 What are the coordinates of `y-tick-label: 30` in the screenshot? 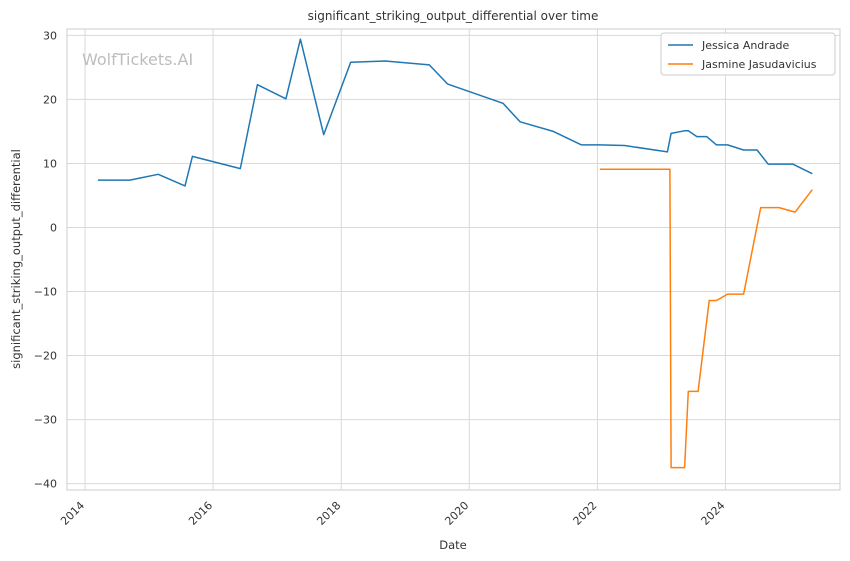 It's located at (50, 35).